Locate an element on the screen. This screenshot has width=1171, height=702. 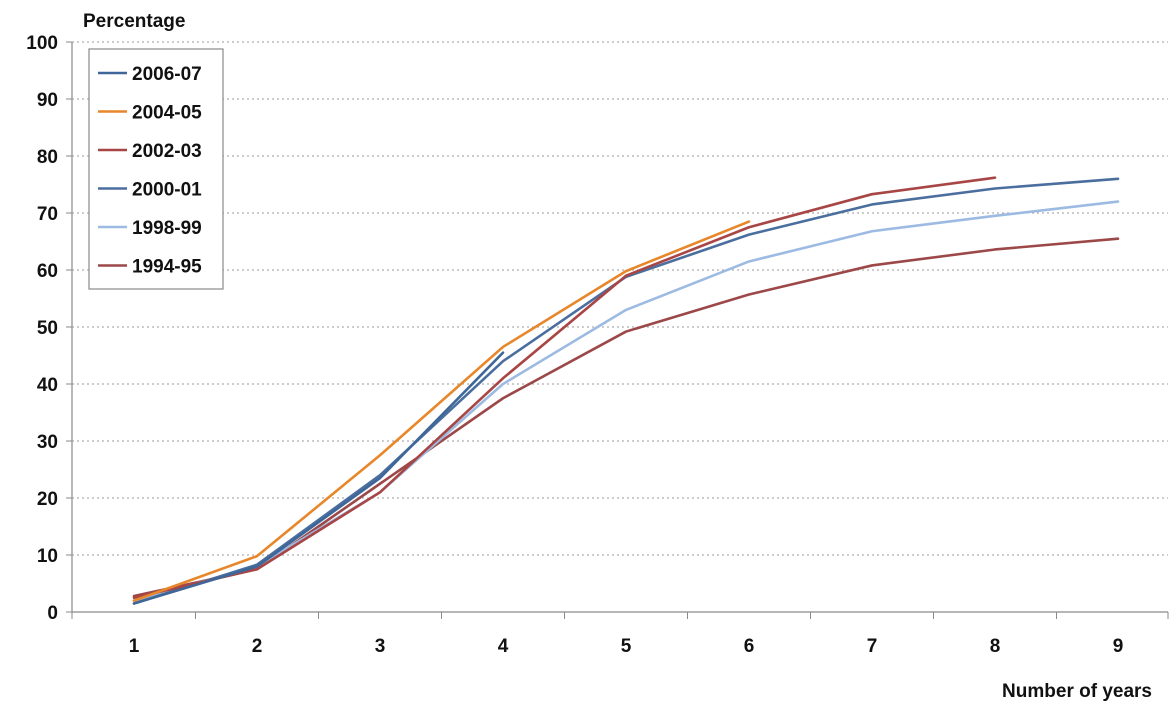
legend-label: 2006-07 is located at coordinates (167, 74).